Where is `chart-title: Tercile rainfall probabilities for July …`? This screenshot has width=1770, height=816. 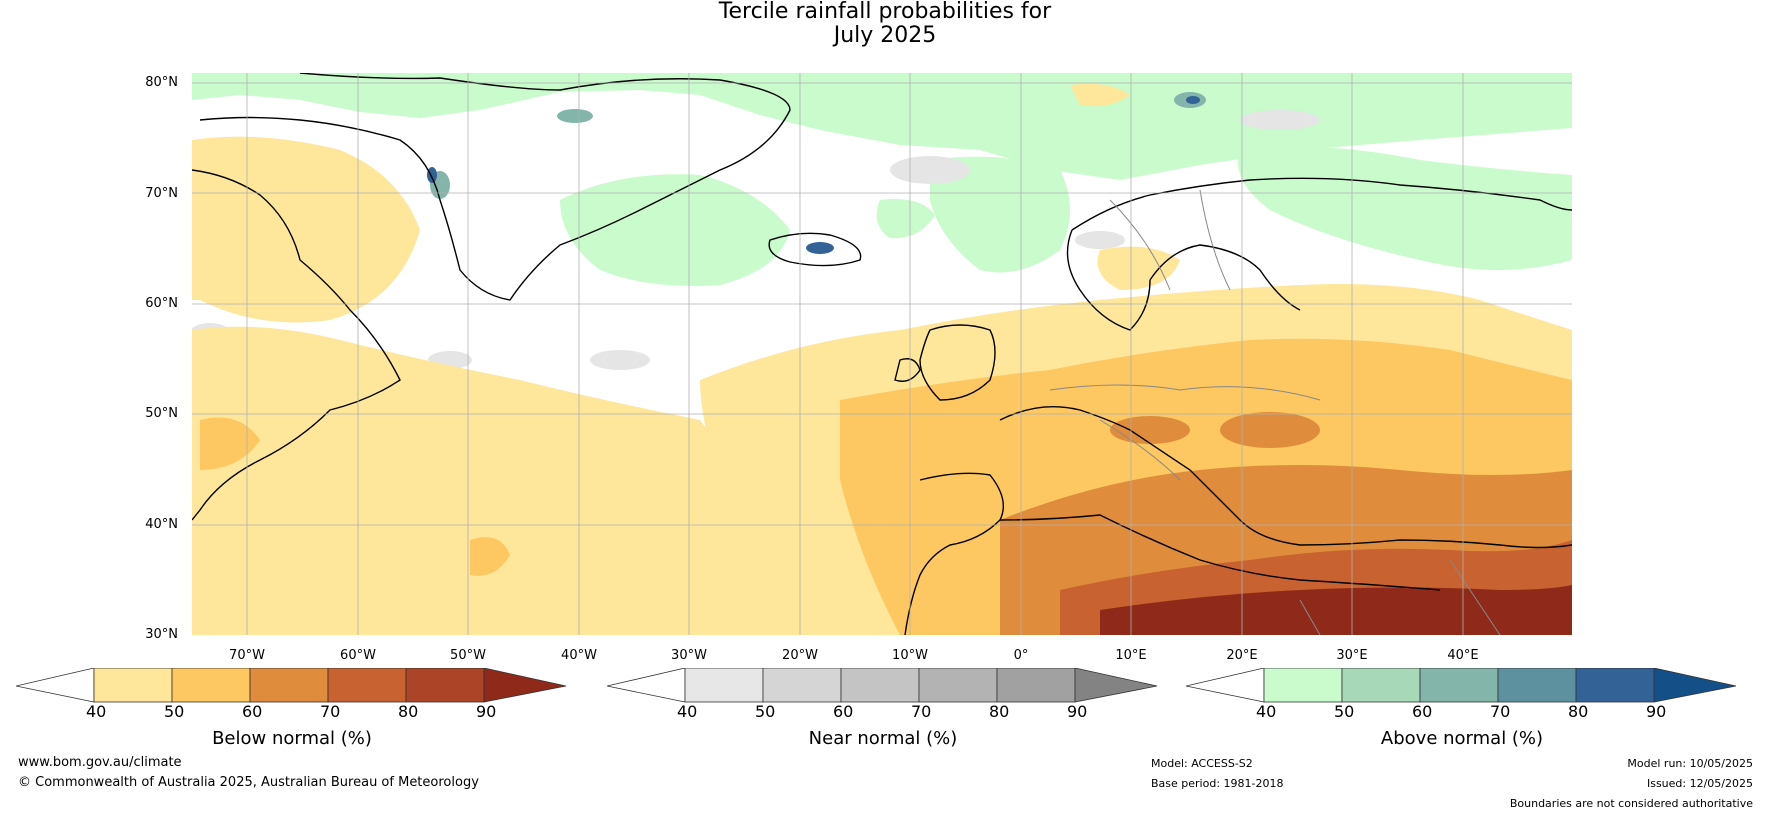 chart-title: Tercile rainfall probabilities for July … is located at coordinates (885, 24).